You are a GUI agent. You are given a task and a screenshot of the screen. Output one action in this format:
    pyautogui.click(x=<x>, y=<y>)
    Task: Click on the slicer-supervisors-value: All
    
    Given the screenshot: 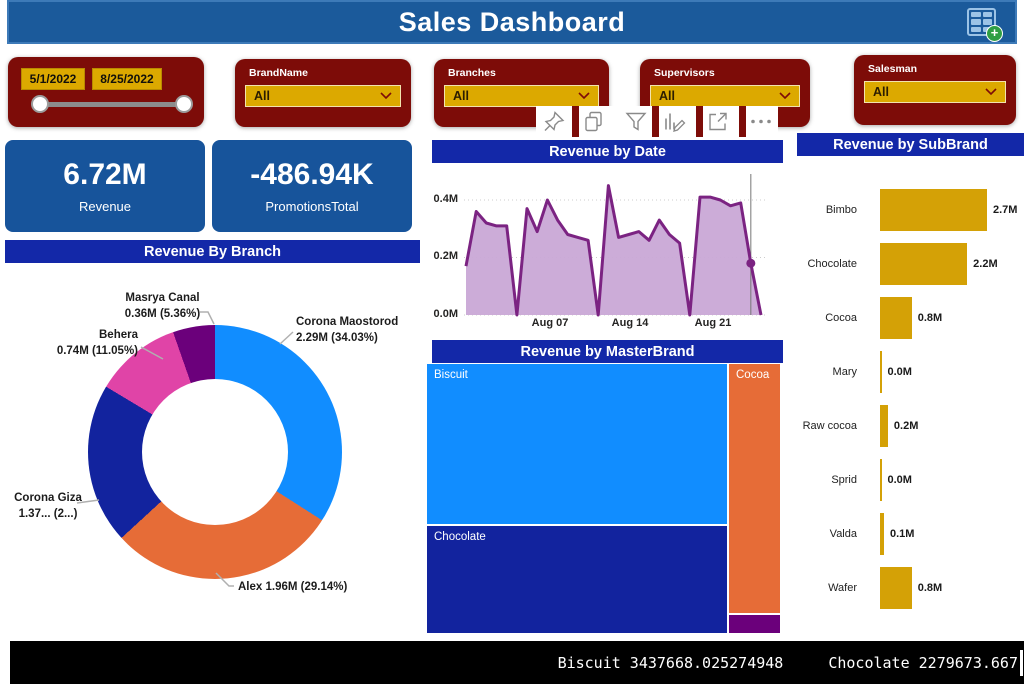 What is the action you would take?
    pyautogui.click(x=667, y=96)
    